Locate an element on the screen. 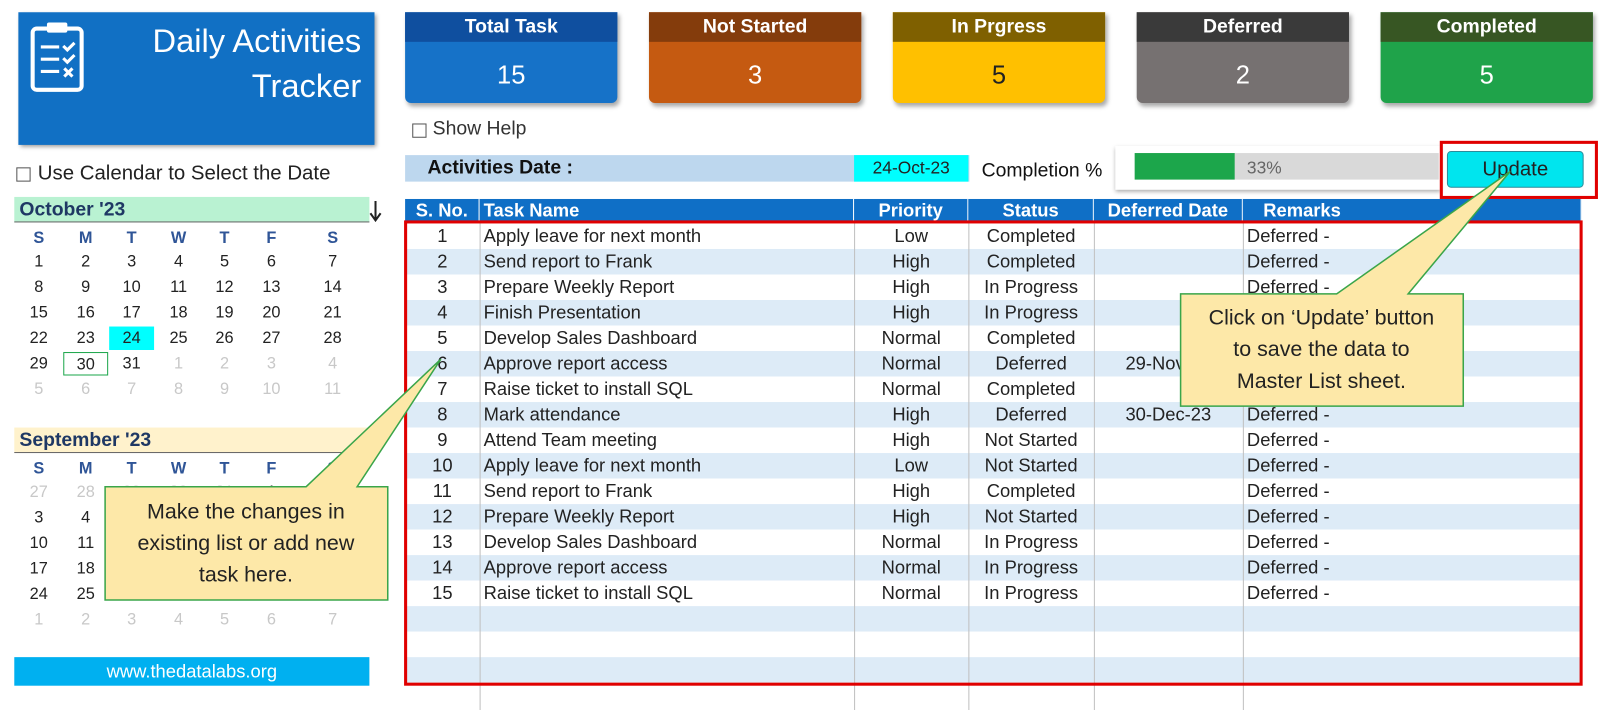 This screenshot has height=710, width=1600. calendar-day: 22 is located at coordinates (38, 338).